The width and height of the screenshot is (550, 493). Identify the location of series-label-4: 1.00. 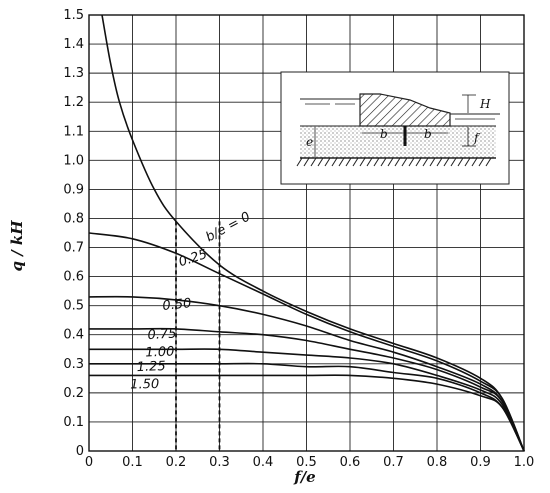
(159, 353).